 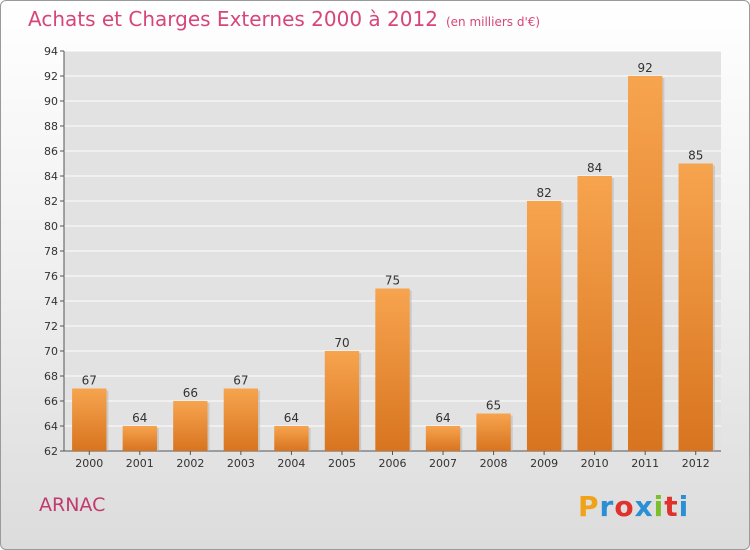 What do you see at coordinates (645, 463) in the screenshot?
I see `x-tick-label: 2011` at bounding box center [645, 463].